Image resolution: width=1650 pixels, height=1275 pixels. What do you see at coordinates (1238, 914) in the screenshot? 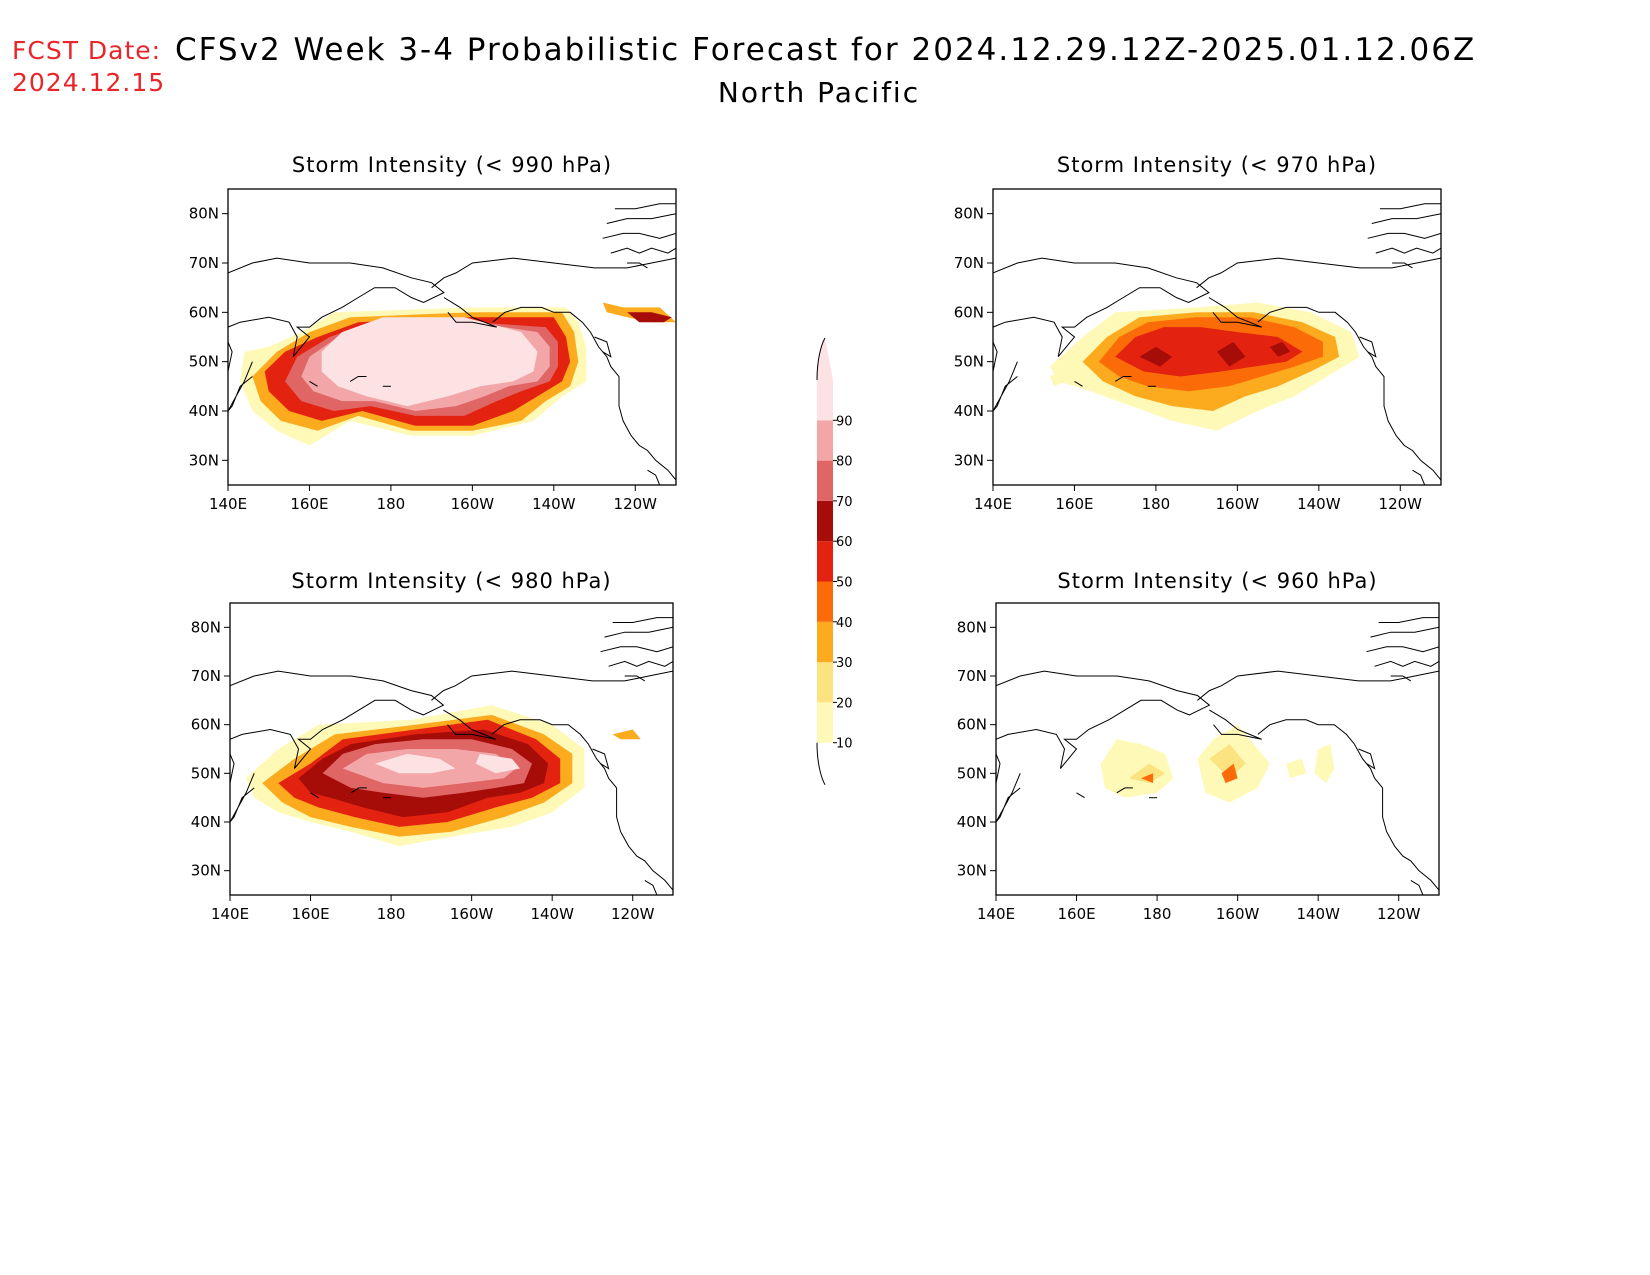
I see `lon-tick-label: 160W` at bounding box center [1238, 914].